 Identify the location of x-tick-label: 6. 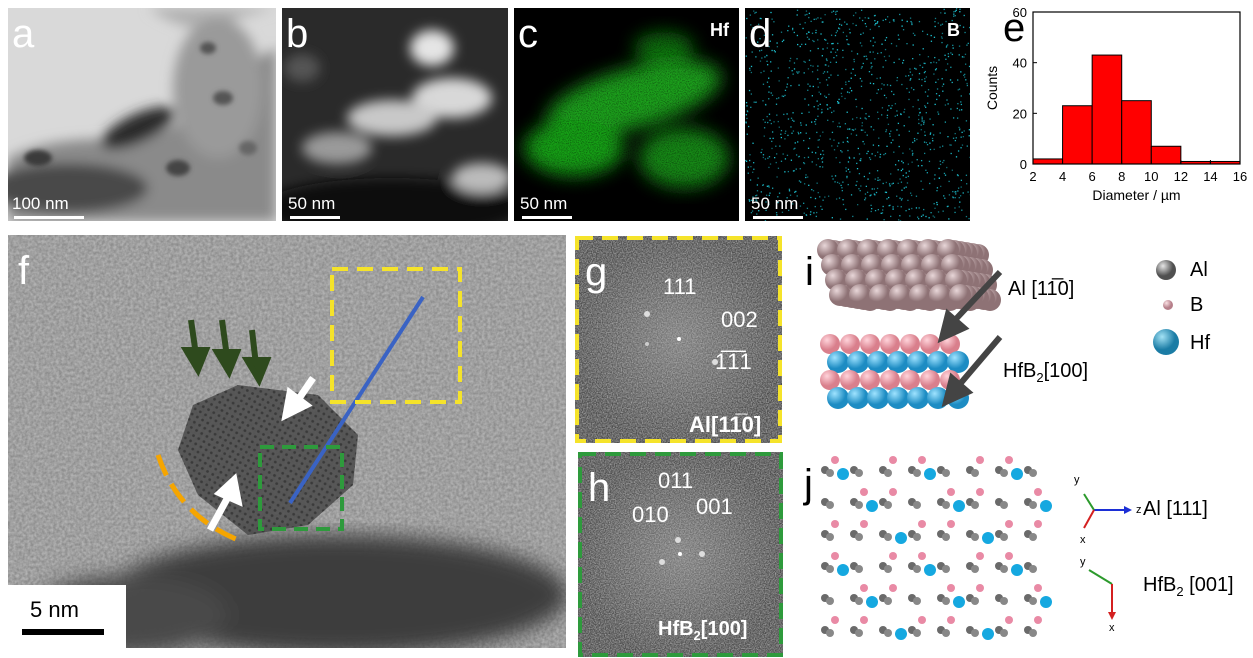
(1092, 176).